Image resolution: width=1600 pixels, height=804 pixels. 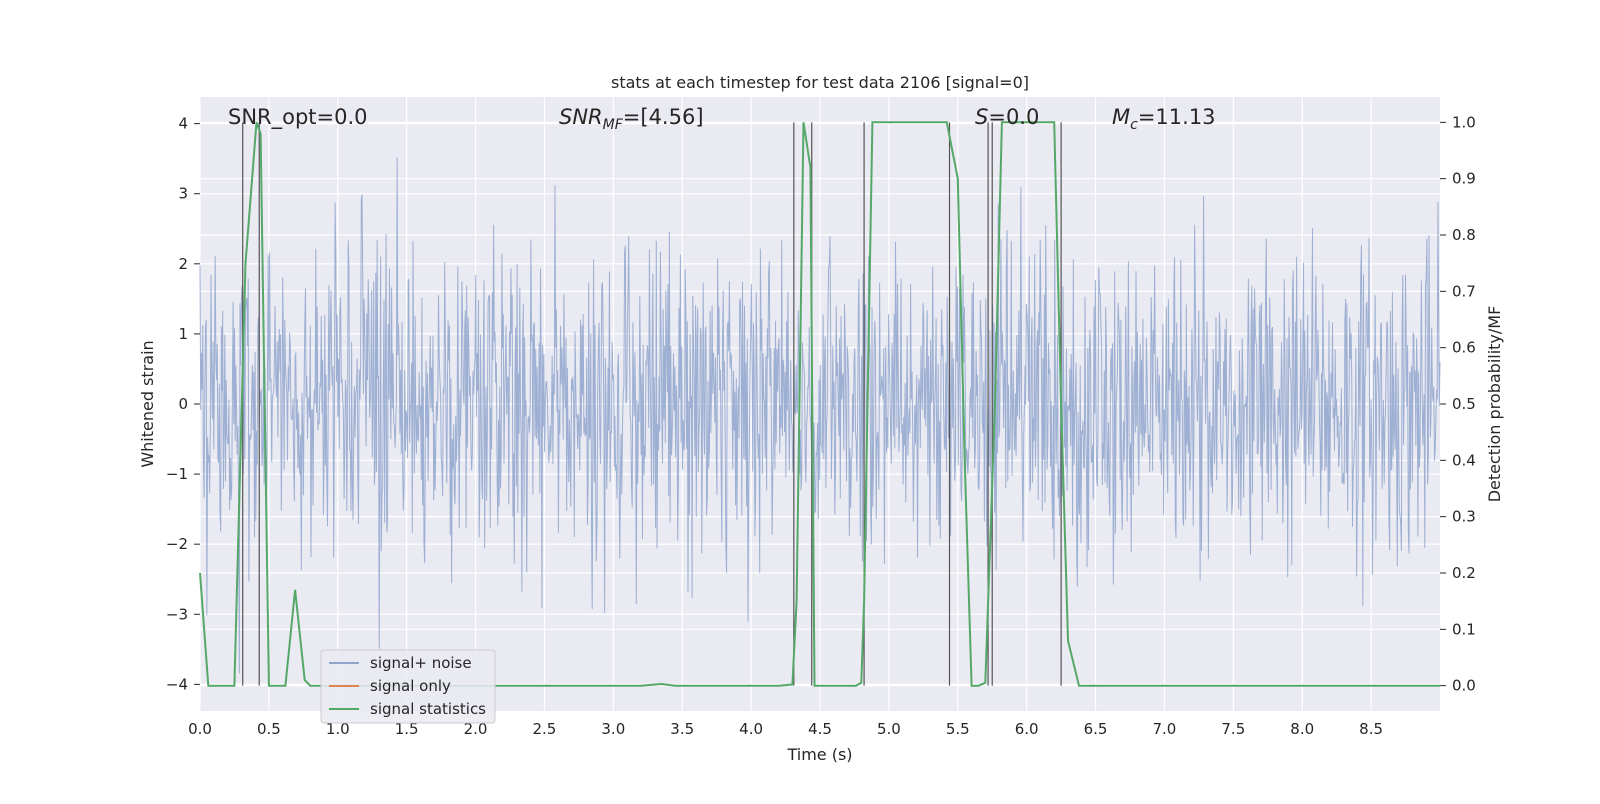 What do you see at coordinates (1464, 686) in the screenshot?
I see `y-right-tick-label: 0.0` at bounding box center [1464, 686].